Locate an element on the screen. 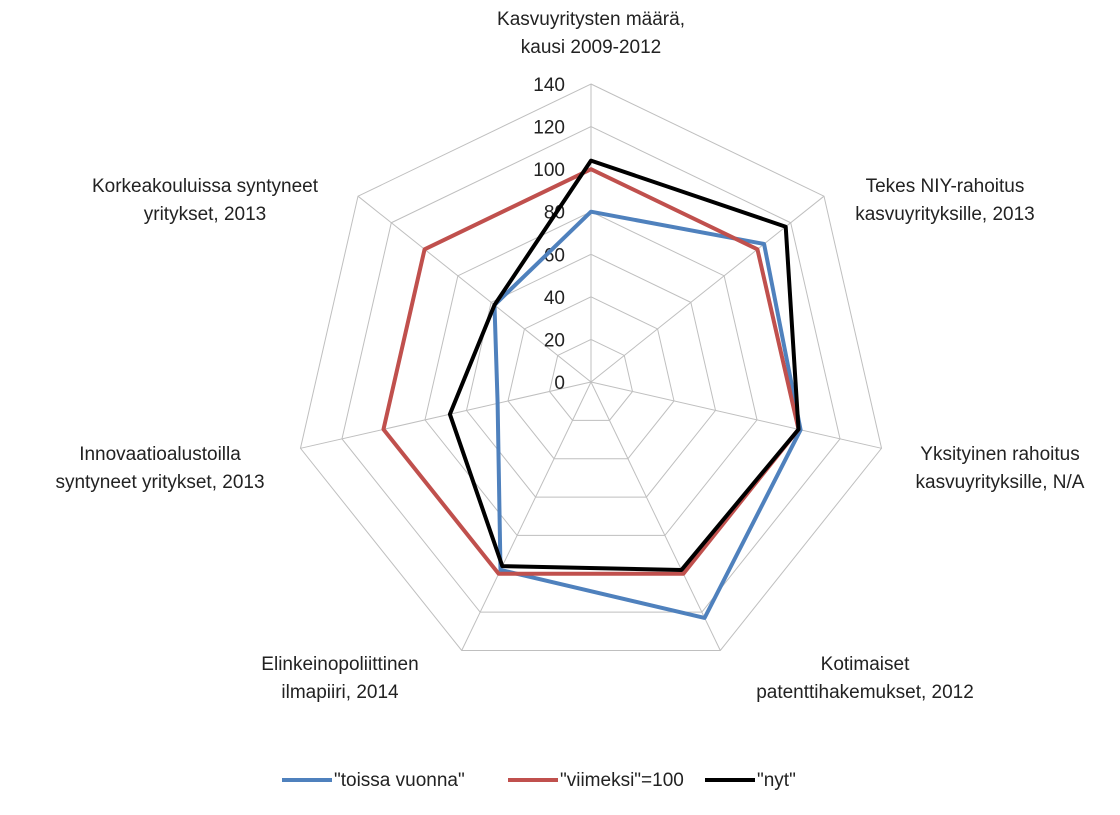  category-label: Yksityinen rahoitus is located at coordinates (999, 454).